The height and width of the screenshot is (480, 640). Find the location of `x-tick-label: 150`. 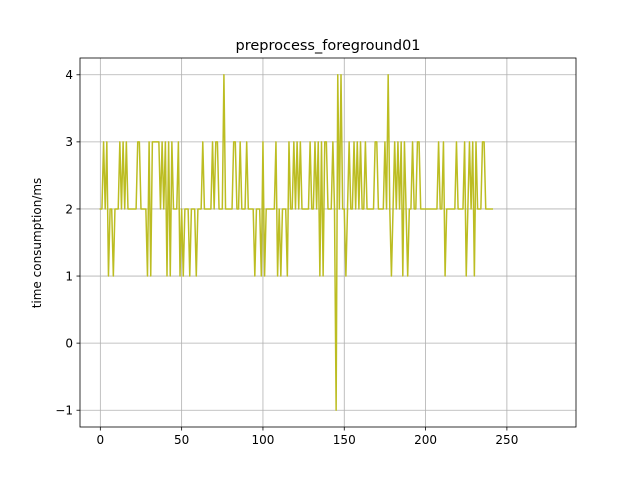

x-tick-label: 150 is located at coordinates (344, 440).